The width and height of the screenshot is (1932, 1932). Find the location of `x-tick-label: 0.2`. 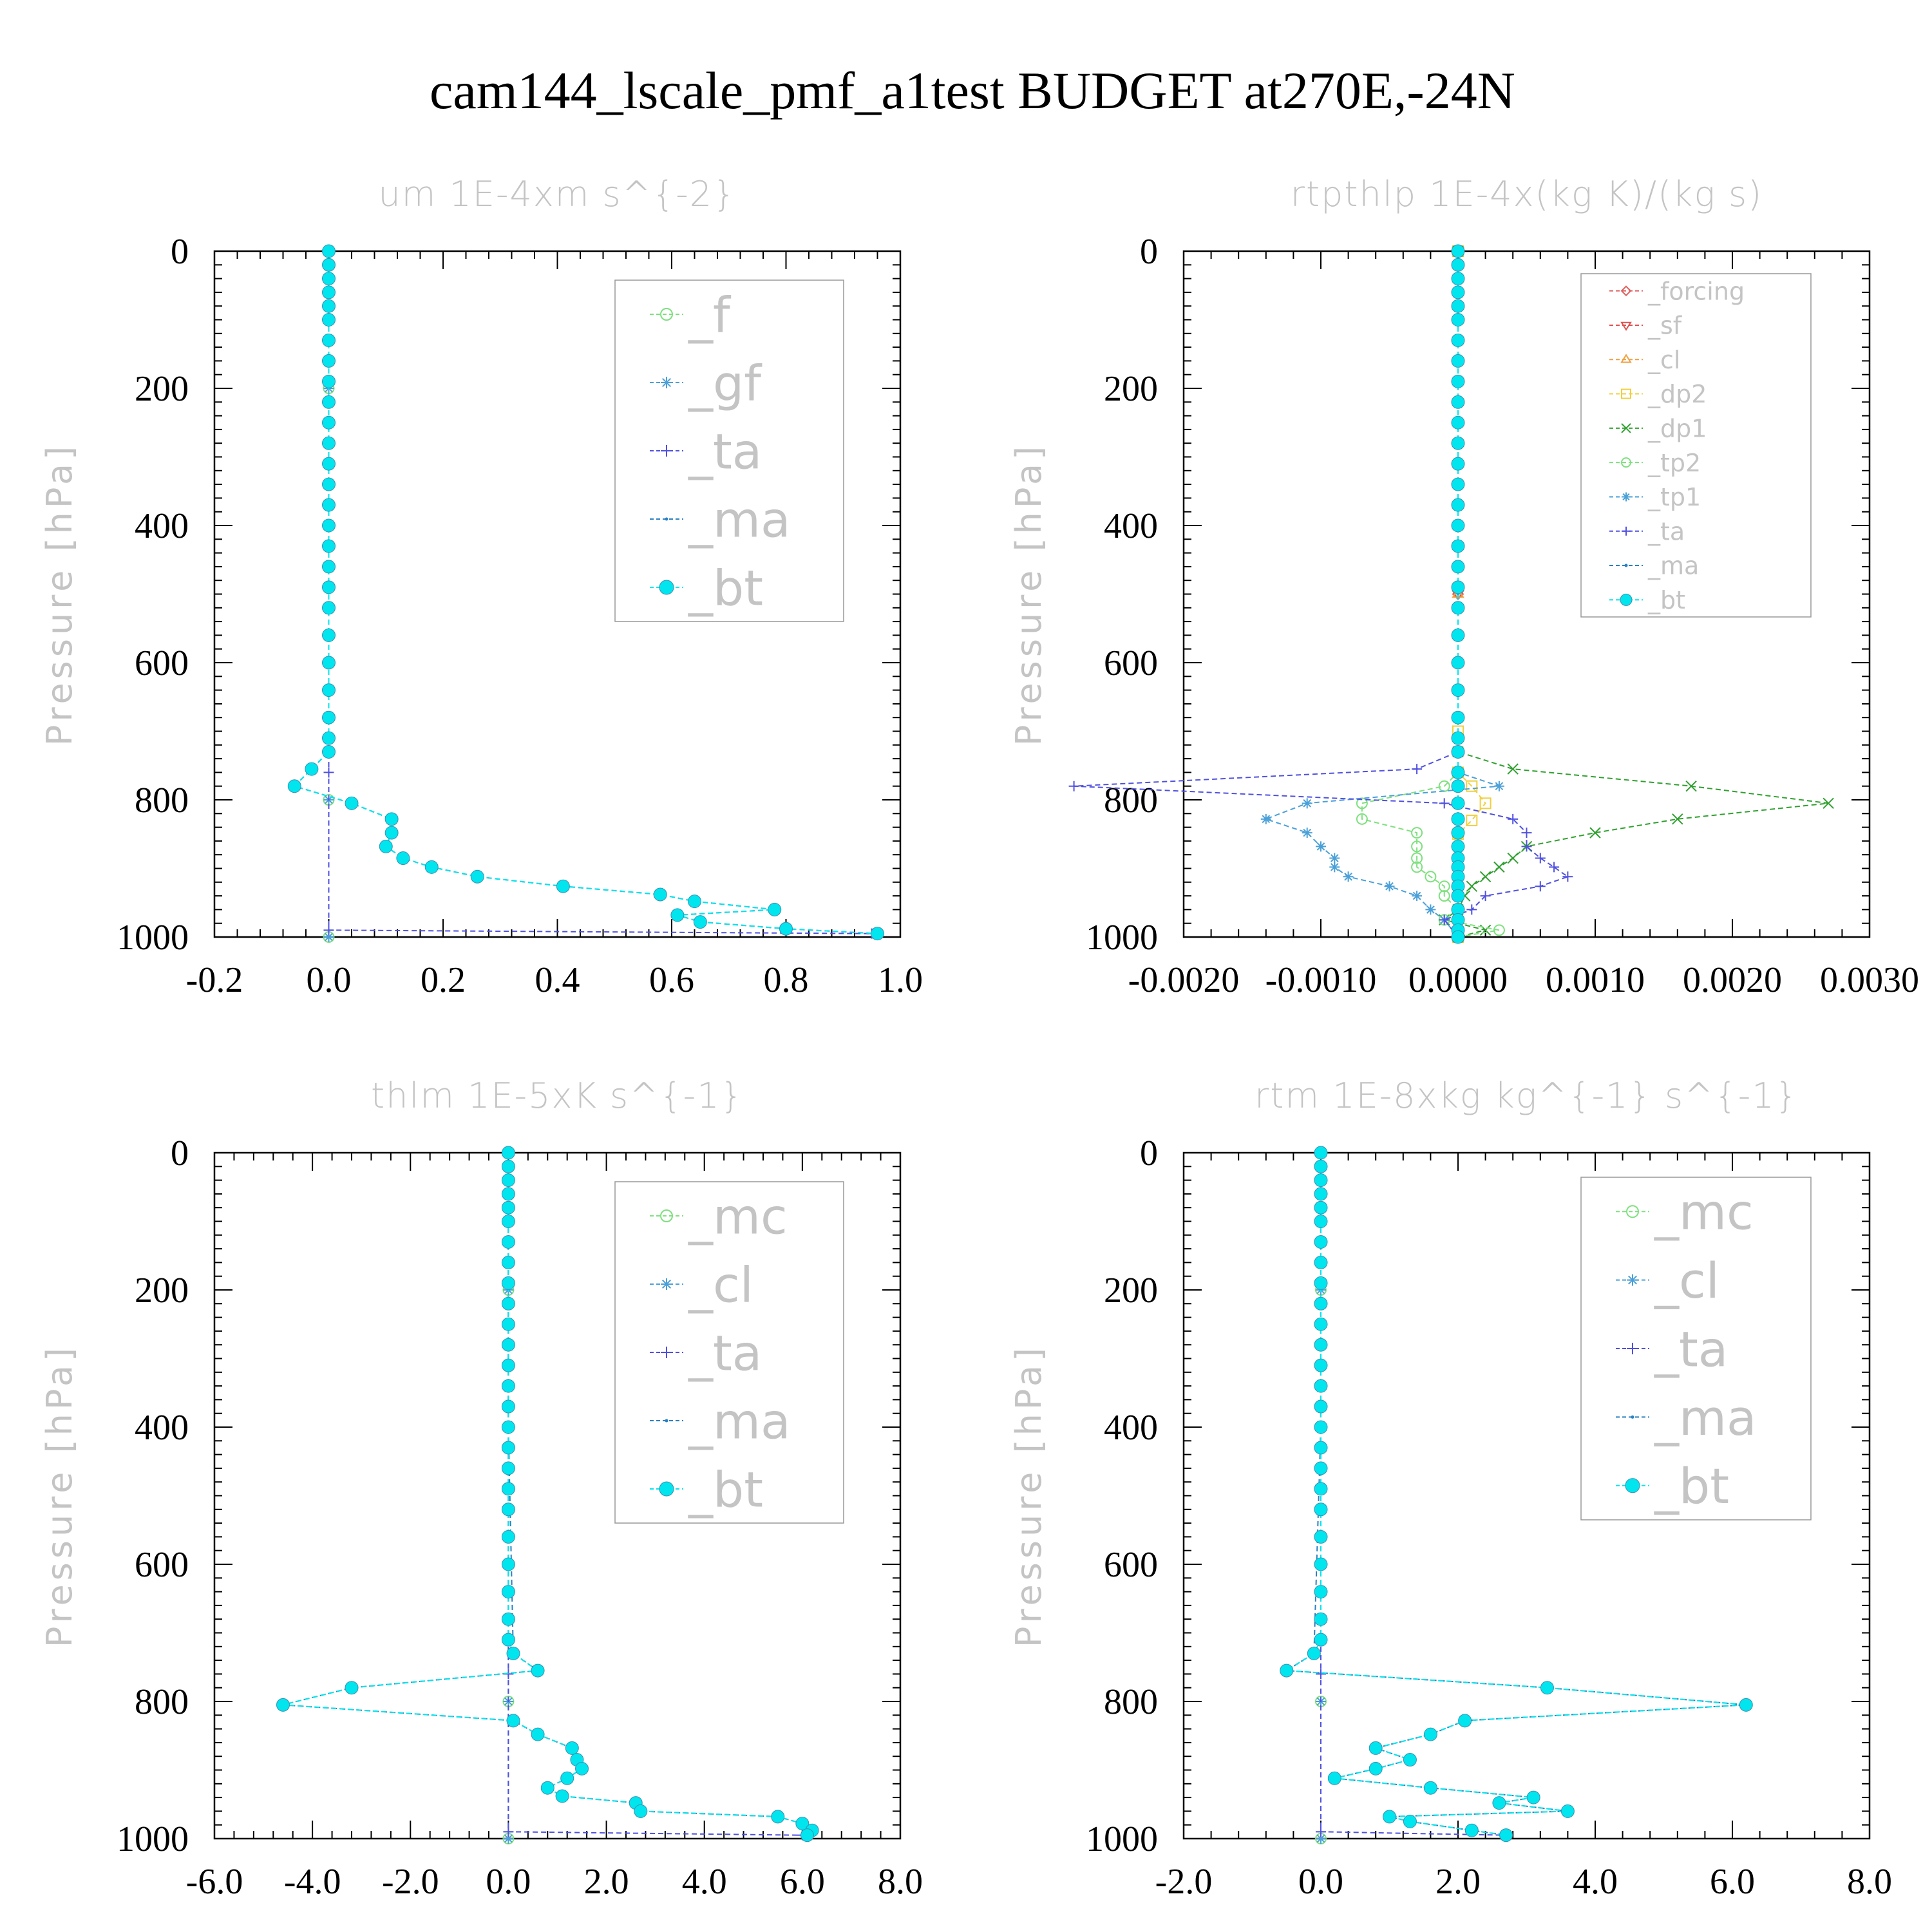

x-tick-label: 0.2 is located at coordinates (444, 980).